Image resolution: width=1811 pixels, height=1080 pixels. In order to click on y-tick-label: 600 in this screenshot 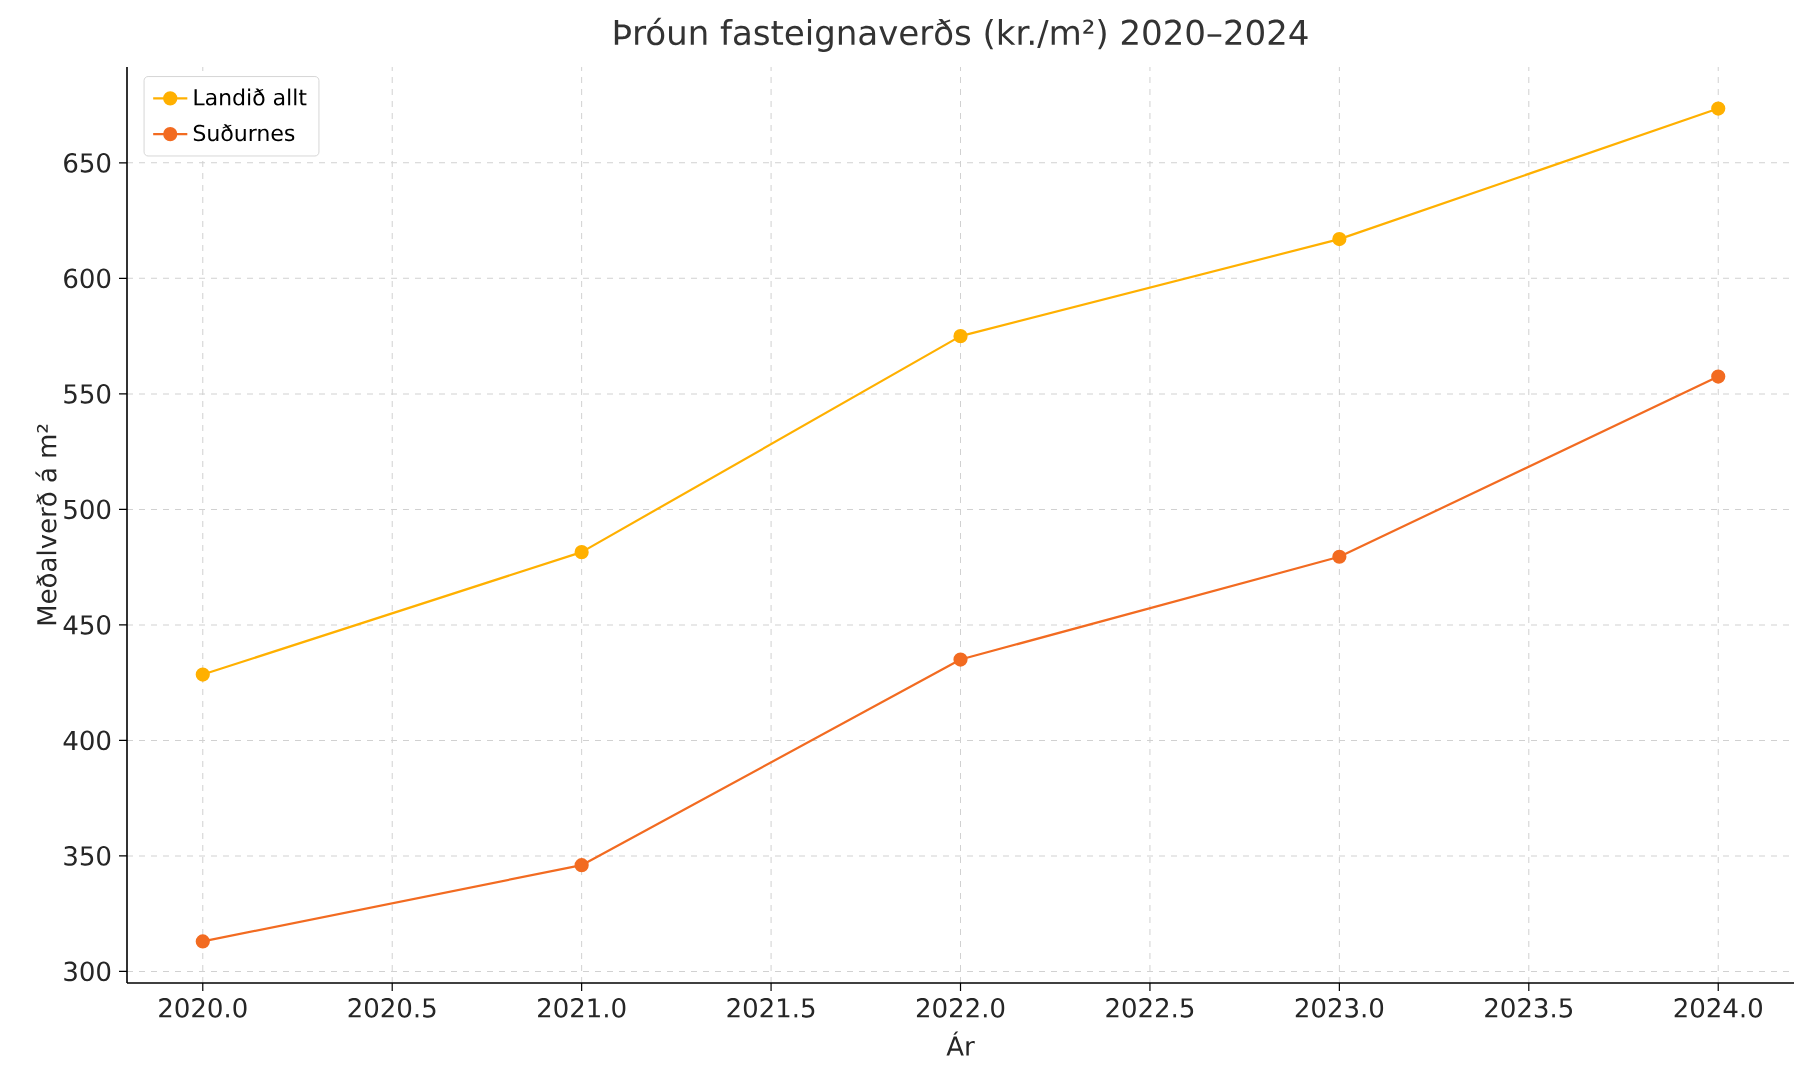, I will do `click(87, 278)`.